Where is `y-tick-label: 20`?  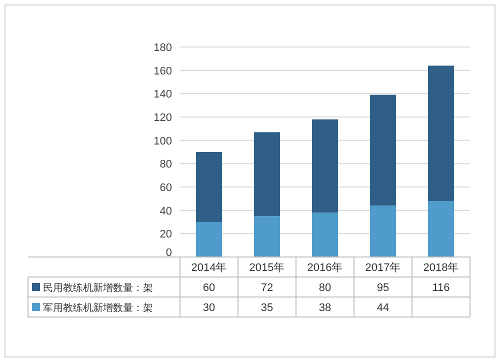
y-tick-label: 20 is located at coordinates (166, 234).